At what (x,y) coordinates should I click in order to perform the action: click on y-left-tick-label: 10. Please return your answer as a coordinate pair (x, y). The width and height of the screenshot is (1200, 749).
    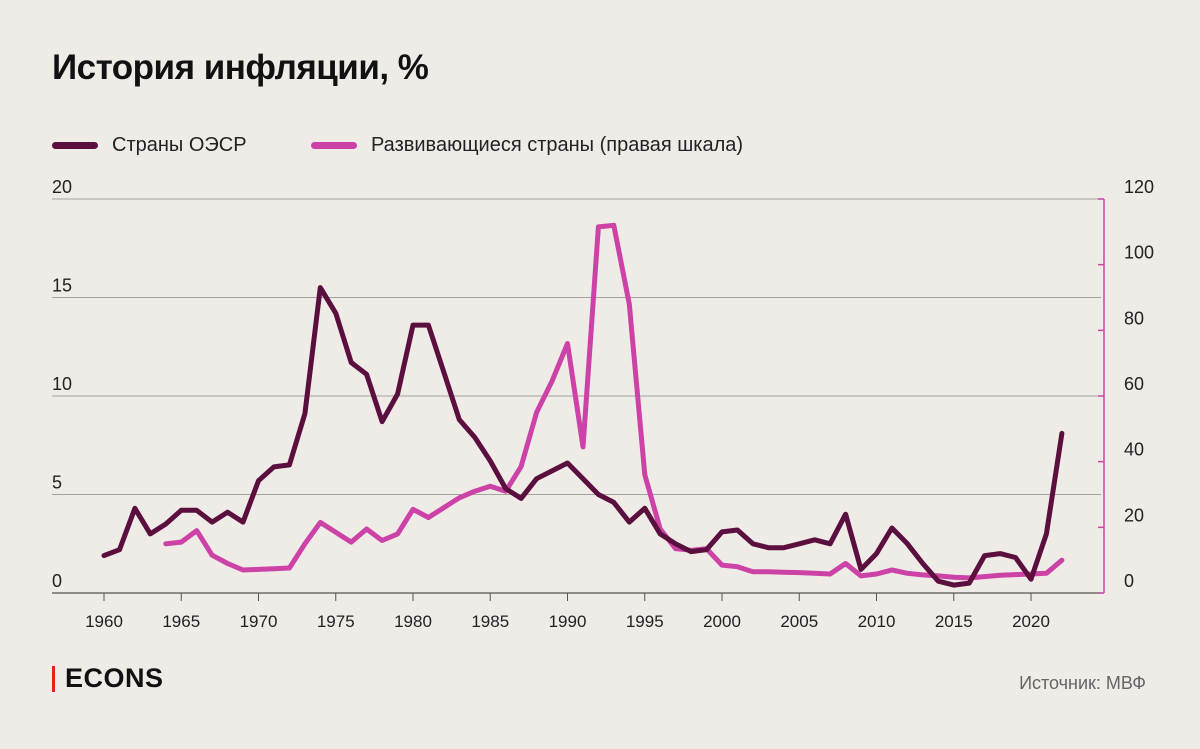
    Looking at the image, I should click on (62, 384).